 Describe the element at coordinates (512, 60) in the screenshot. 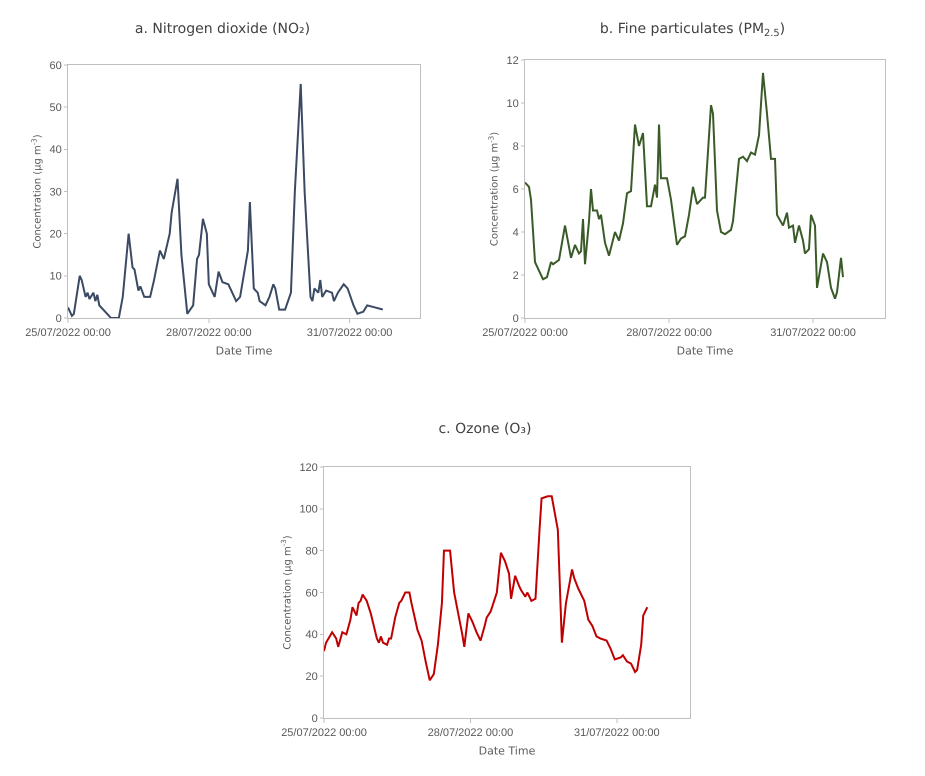

I see `y-tick-label: 12` at that location.